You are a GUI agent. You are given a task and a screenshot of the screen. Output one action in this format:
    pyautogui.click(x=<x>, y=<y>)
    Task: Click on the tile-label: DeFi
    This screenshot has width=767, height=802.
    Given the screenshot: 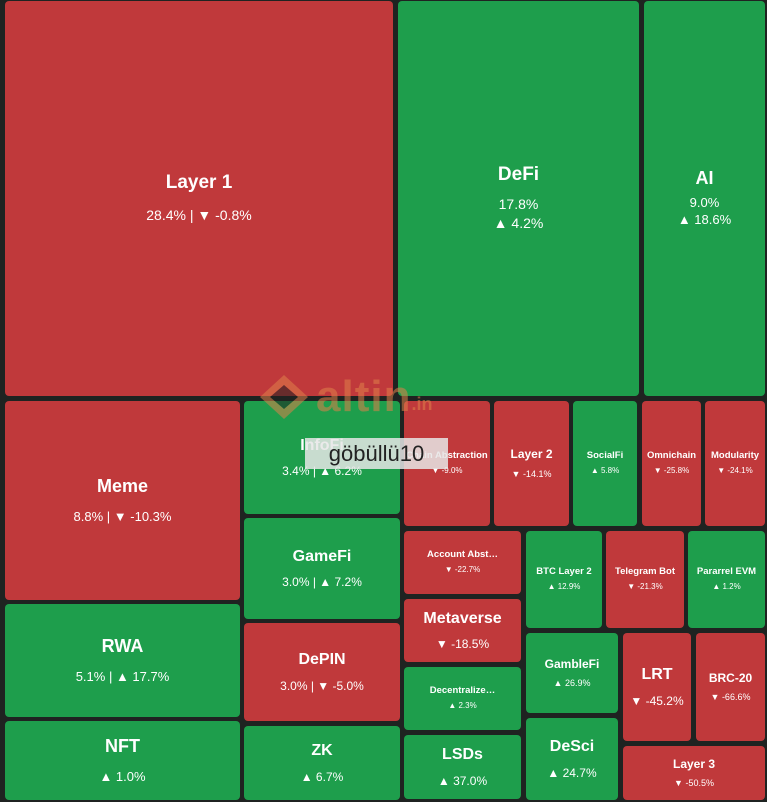 What is the action you would take?
    pyautogui.click(x=518, y=175)
    